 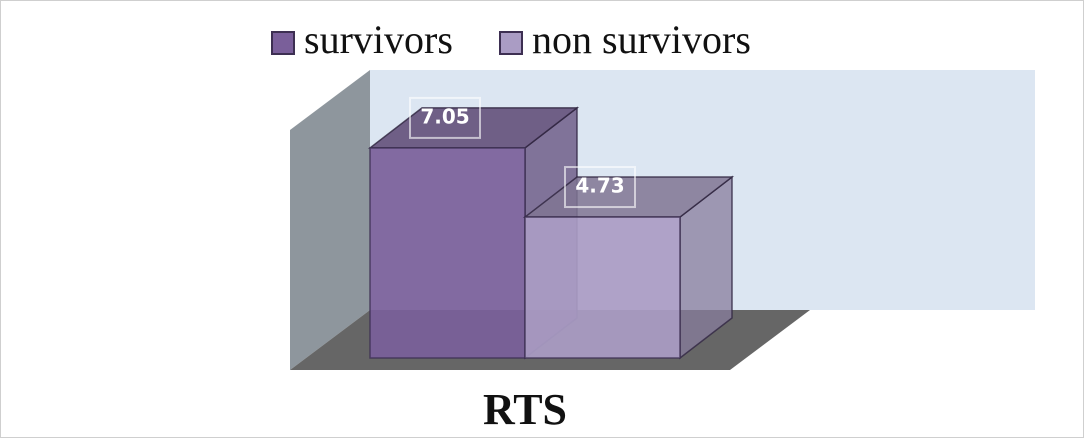 I want to click on bar, so click(x=628, y=267).